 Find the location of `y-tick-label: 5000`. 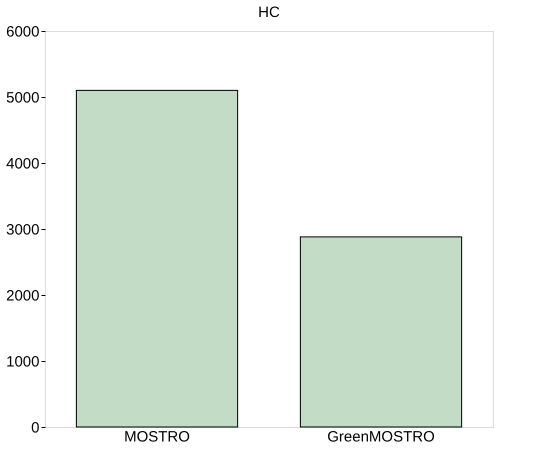

y-tick-label: 5000 is located at coordinates (23, 98).